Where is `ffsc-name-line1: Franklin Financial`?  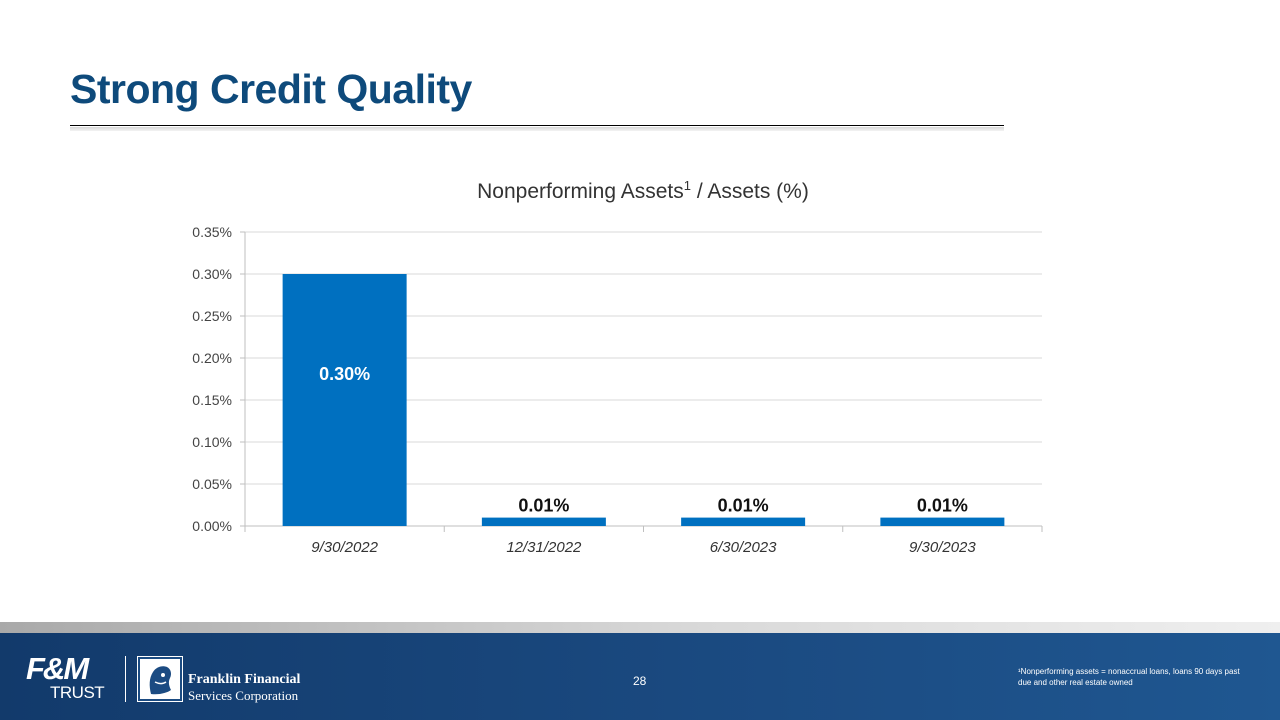 ffsc-name-line1: Franklin Financial is located at coordinates (244, 679).